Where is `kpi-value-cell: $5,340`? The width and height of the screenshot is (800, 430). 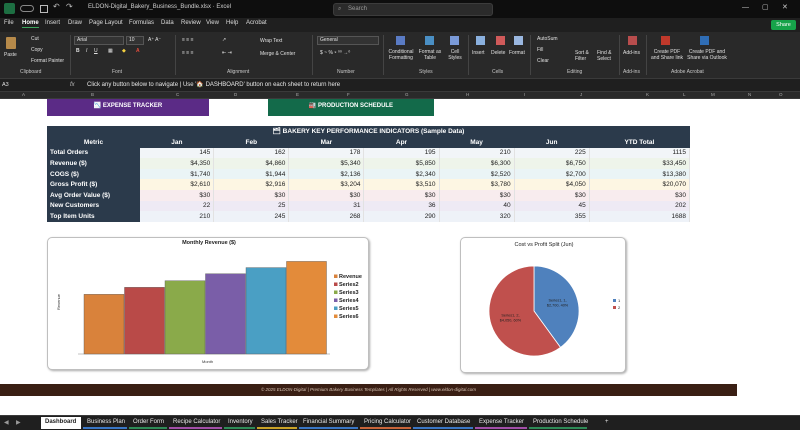 kpi-value-cell: $5,340 is located at coordinates (326, 163).